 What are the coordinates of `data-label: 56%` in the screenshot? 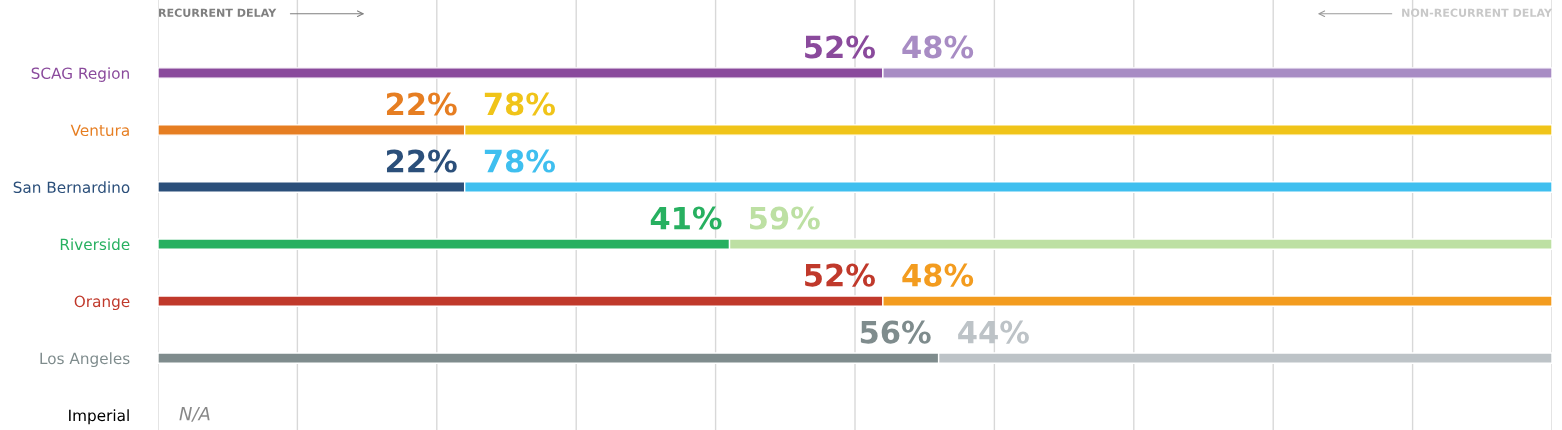 It's located at (895, 332).